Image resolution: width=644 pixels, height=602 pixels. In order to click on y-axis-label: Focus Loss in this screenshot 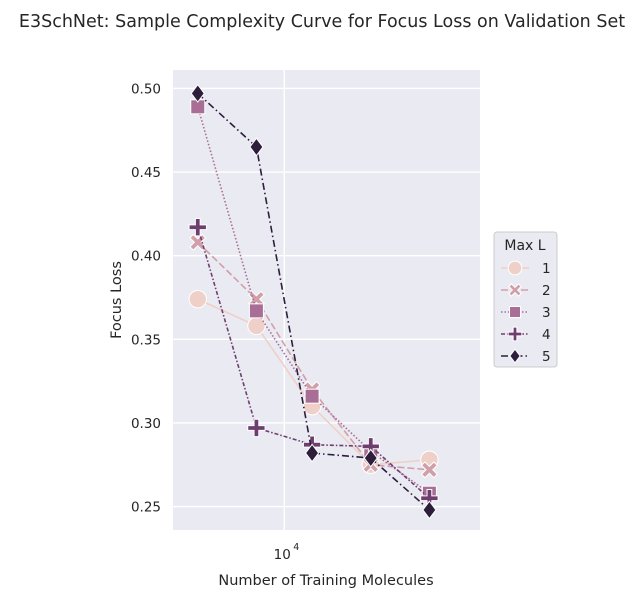, I will do `click(117, 300)`.